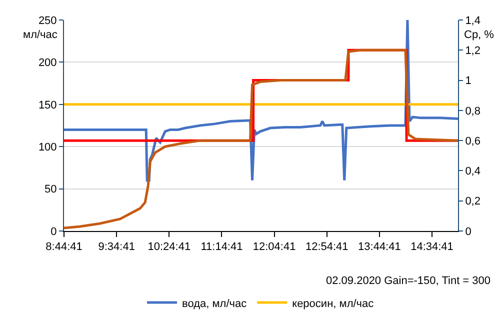 Image resolution: width=502 pixels, height=329 pixels. Describe the element at coordinates (326, 247) in the screenshot. I see `x-tick-label: 12:54:41` at that location.